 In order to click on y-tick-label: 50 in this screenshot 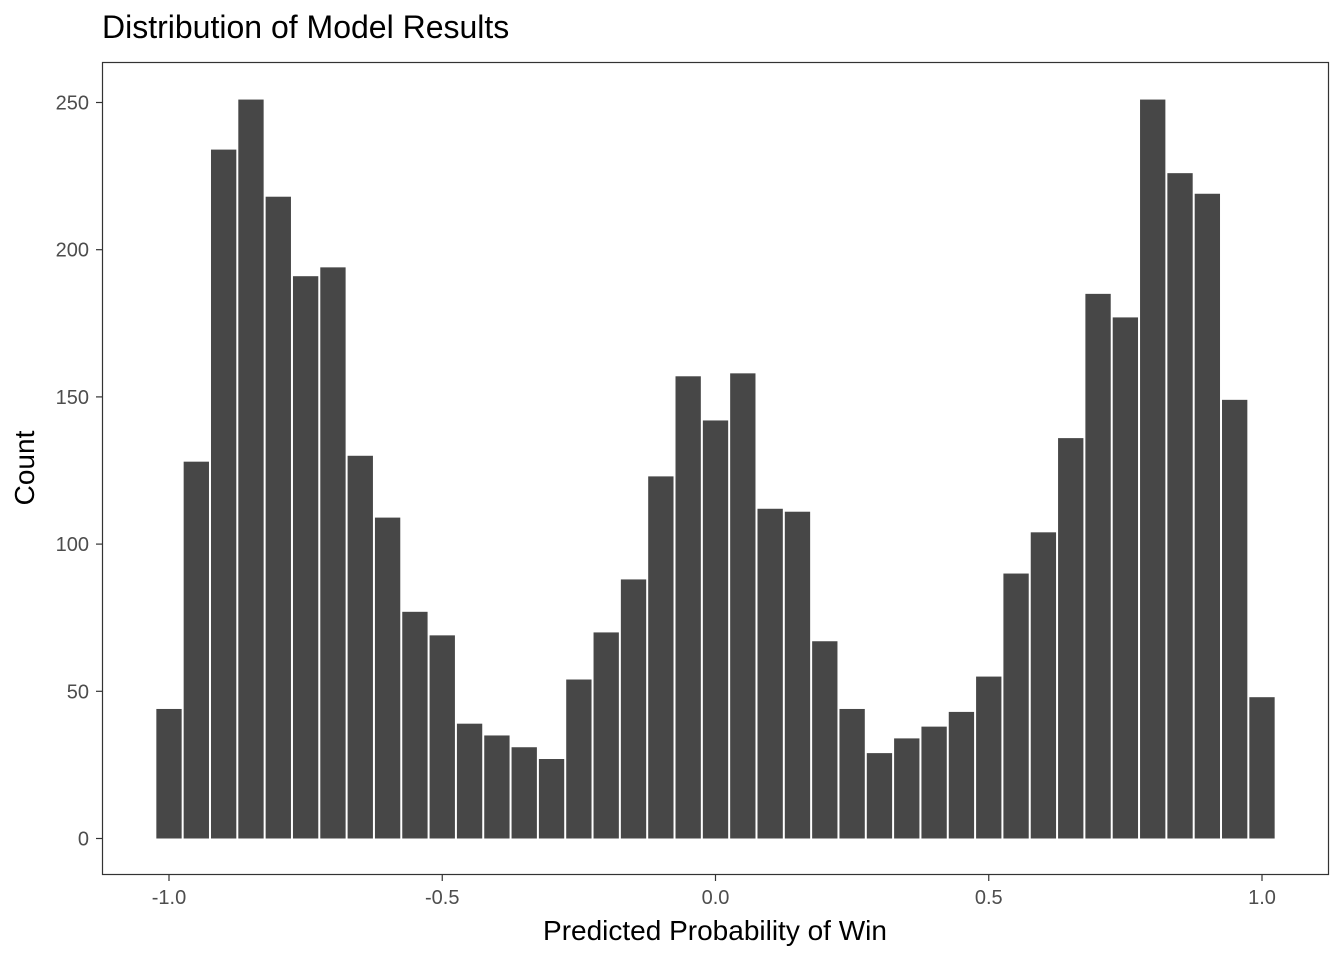, I will do `click(78, 692)`.